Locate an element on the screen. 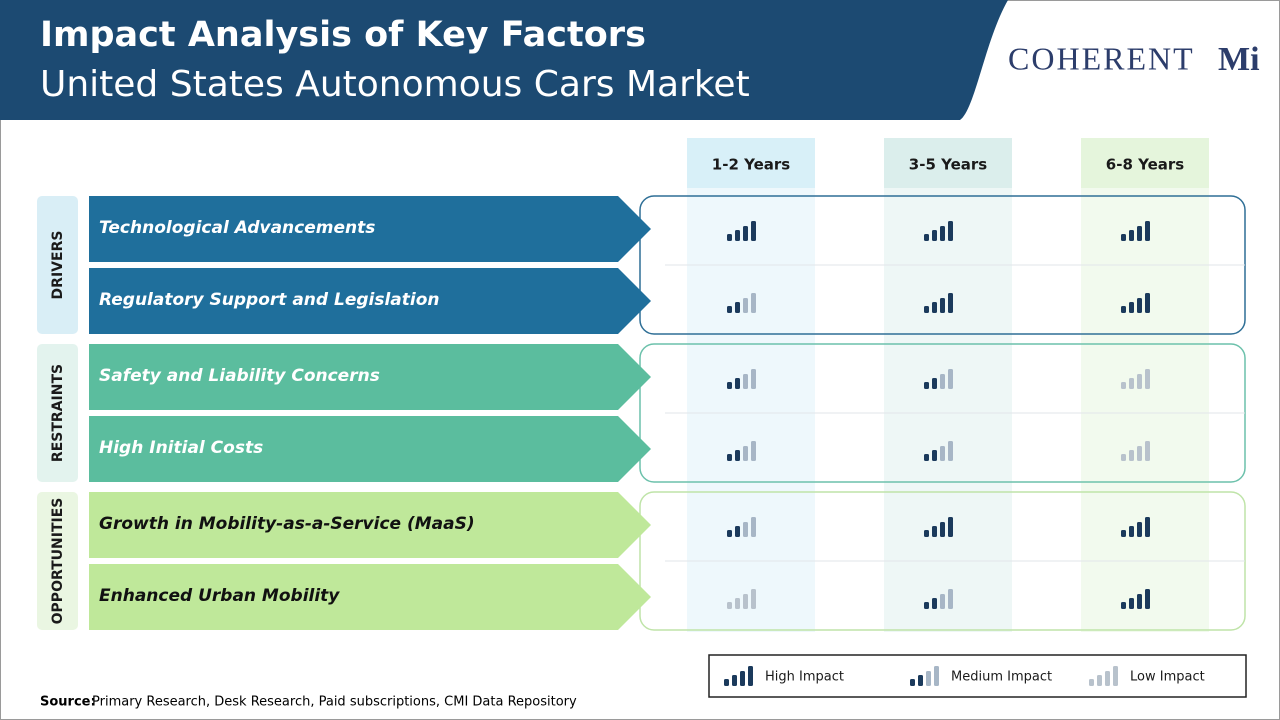  legend-label: Medium Impact is located at coordinates (1001, 677).